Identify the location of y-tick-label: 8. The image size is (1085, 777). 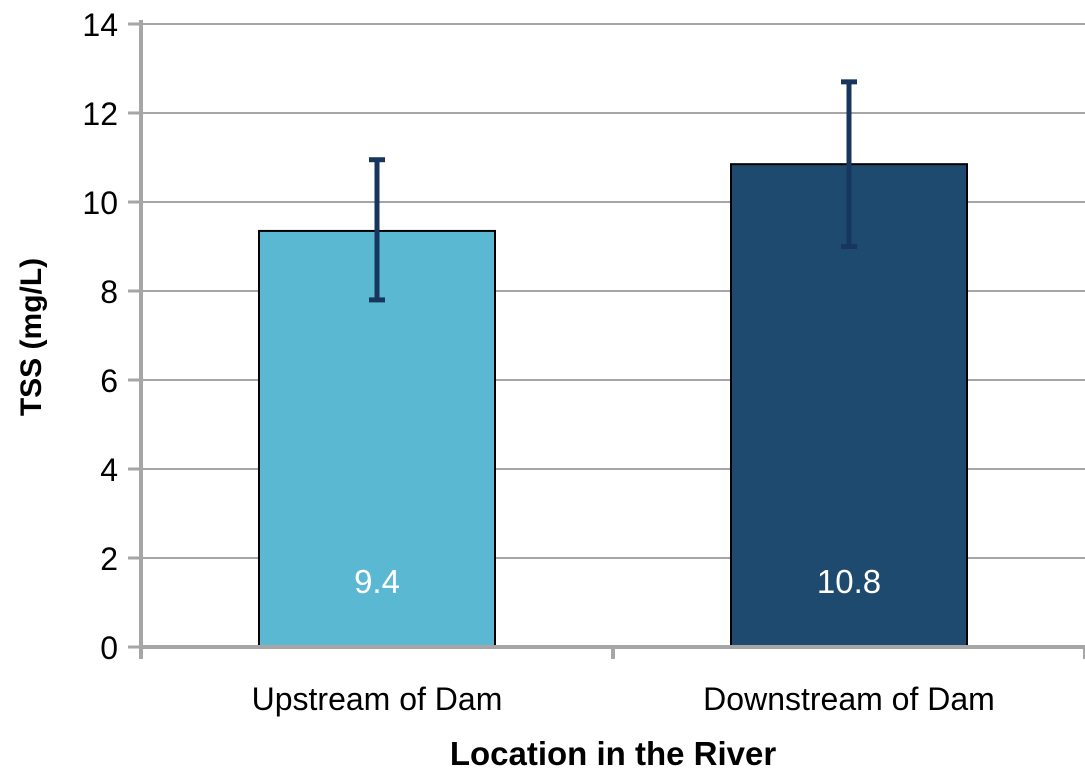
(109, 292).